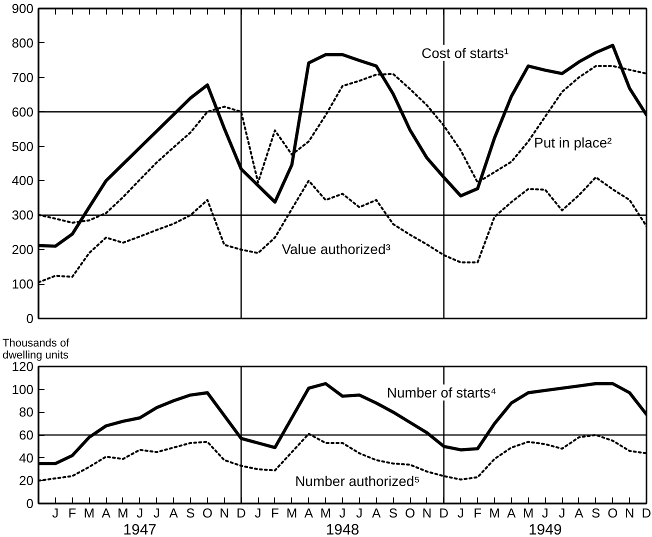 This screenshot has width=652, height=537. Describe the element at coordinates (23, 146) in the screenshot. I see `y-tick-label: 500` at that location.